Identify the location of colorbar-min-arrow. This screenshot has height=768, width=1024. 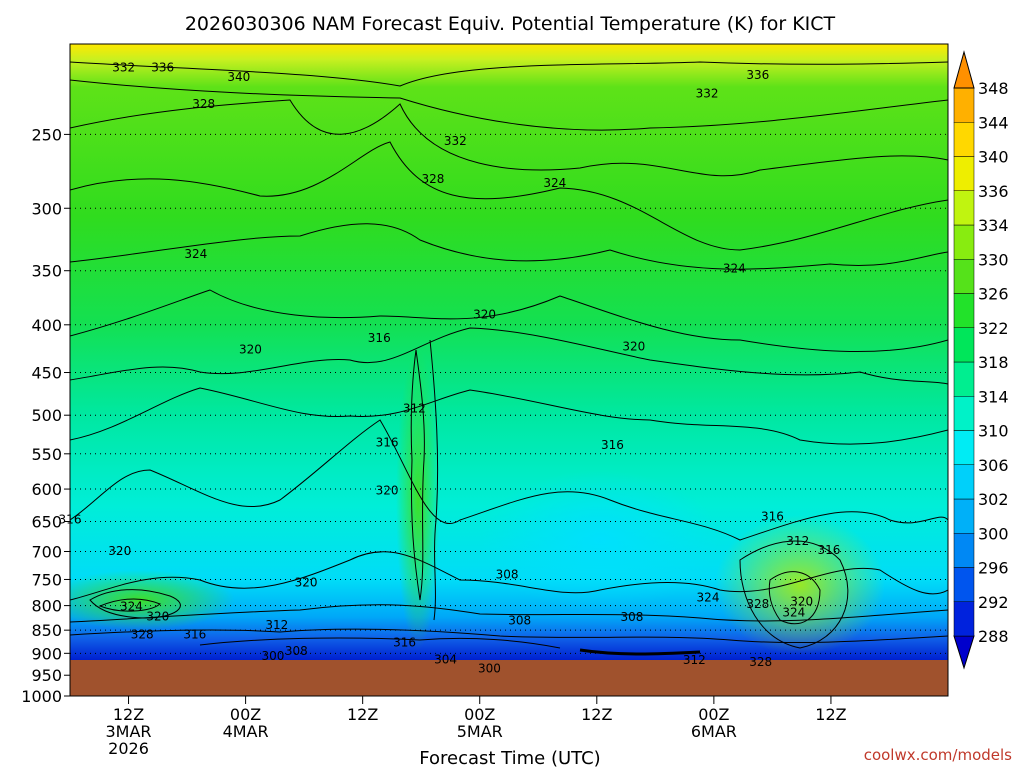
(964, 652).